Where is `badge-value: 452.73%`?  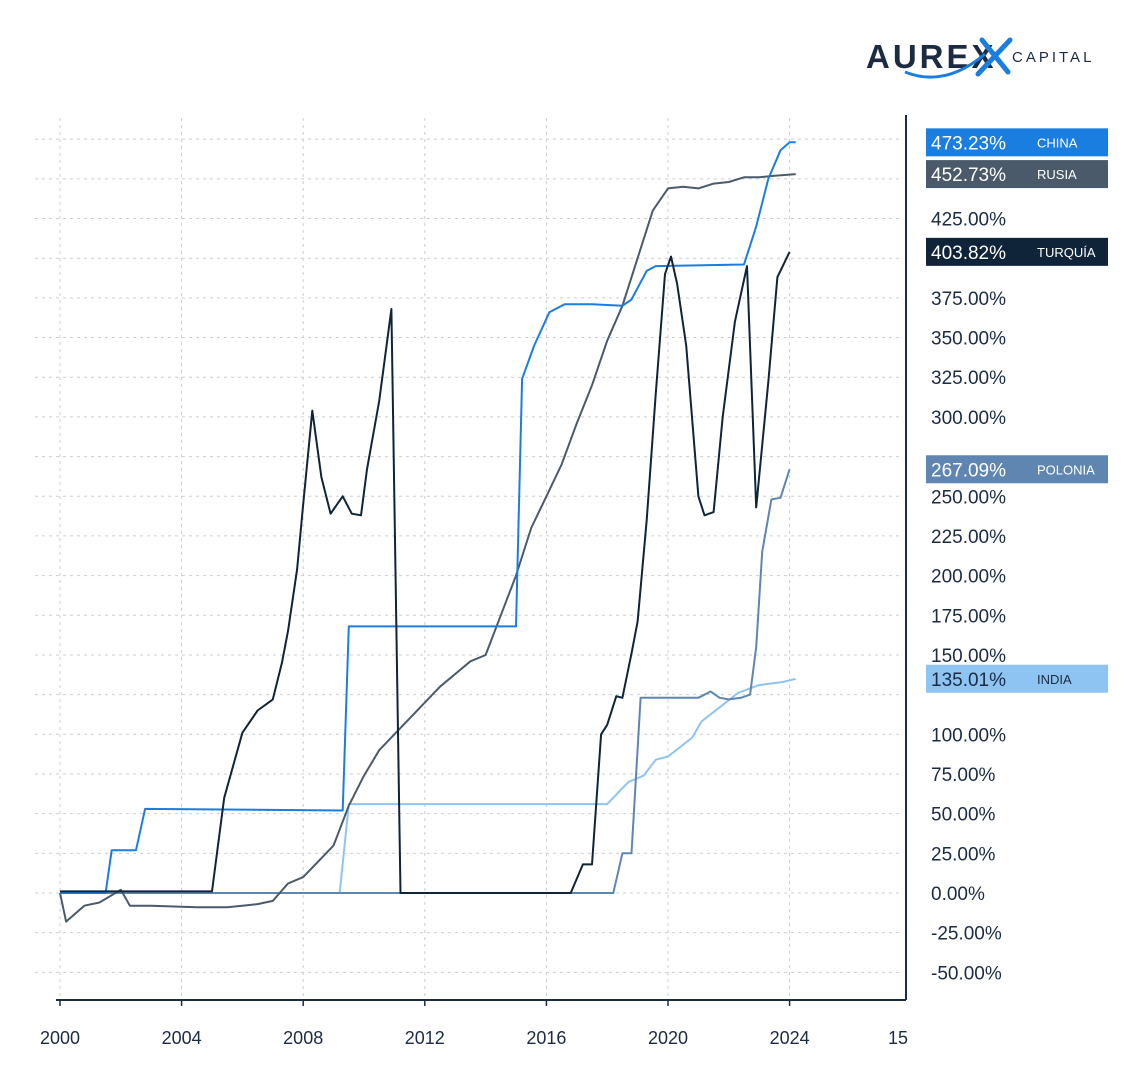
badge-value: 452.73% is located at coordinates (968, 175).